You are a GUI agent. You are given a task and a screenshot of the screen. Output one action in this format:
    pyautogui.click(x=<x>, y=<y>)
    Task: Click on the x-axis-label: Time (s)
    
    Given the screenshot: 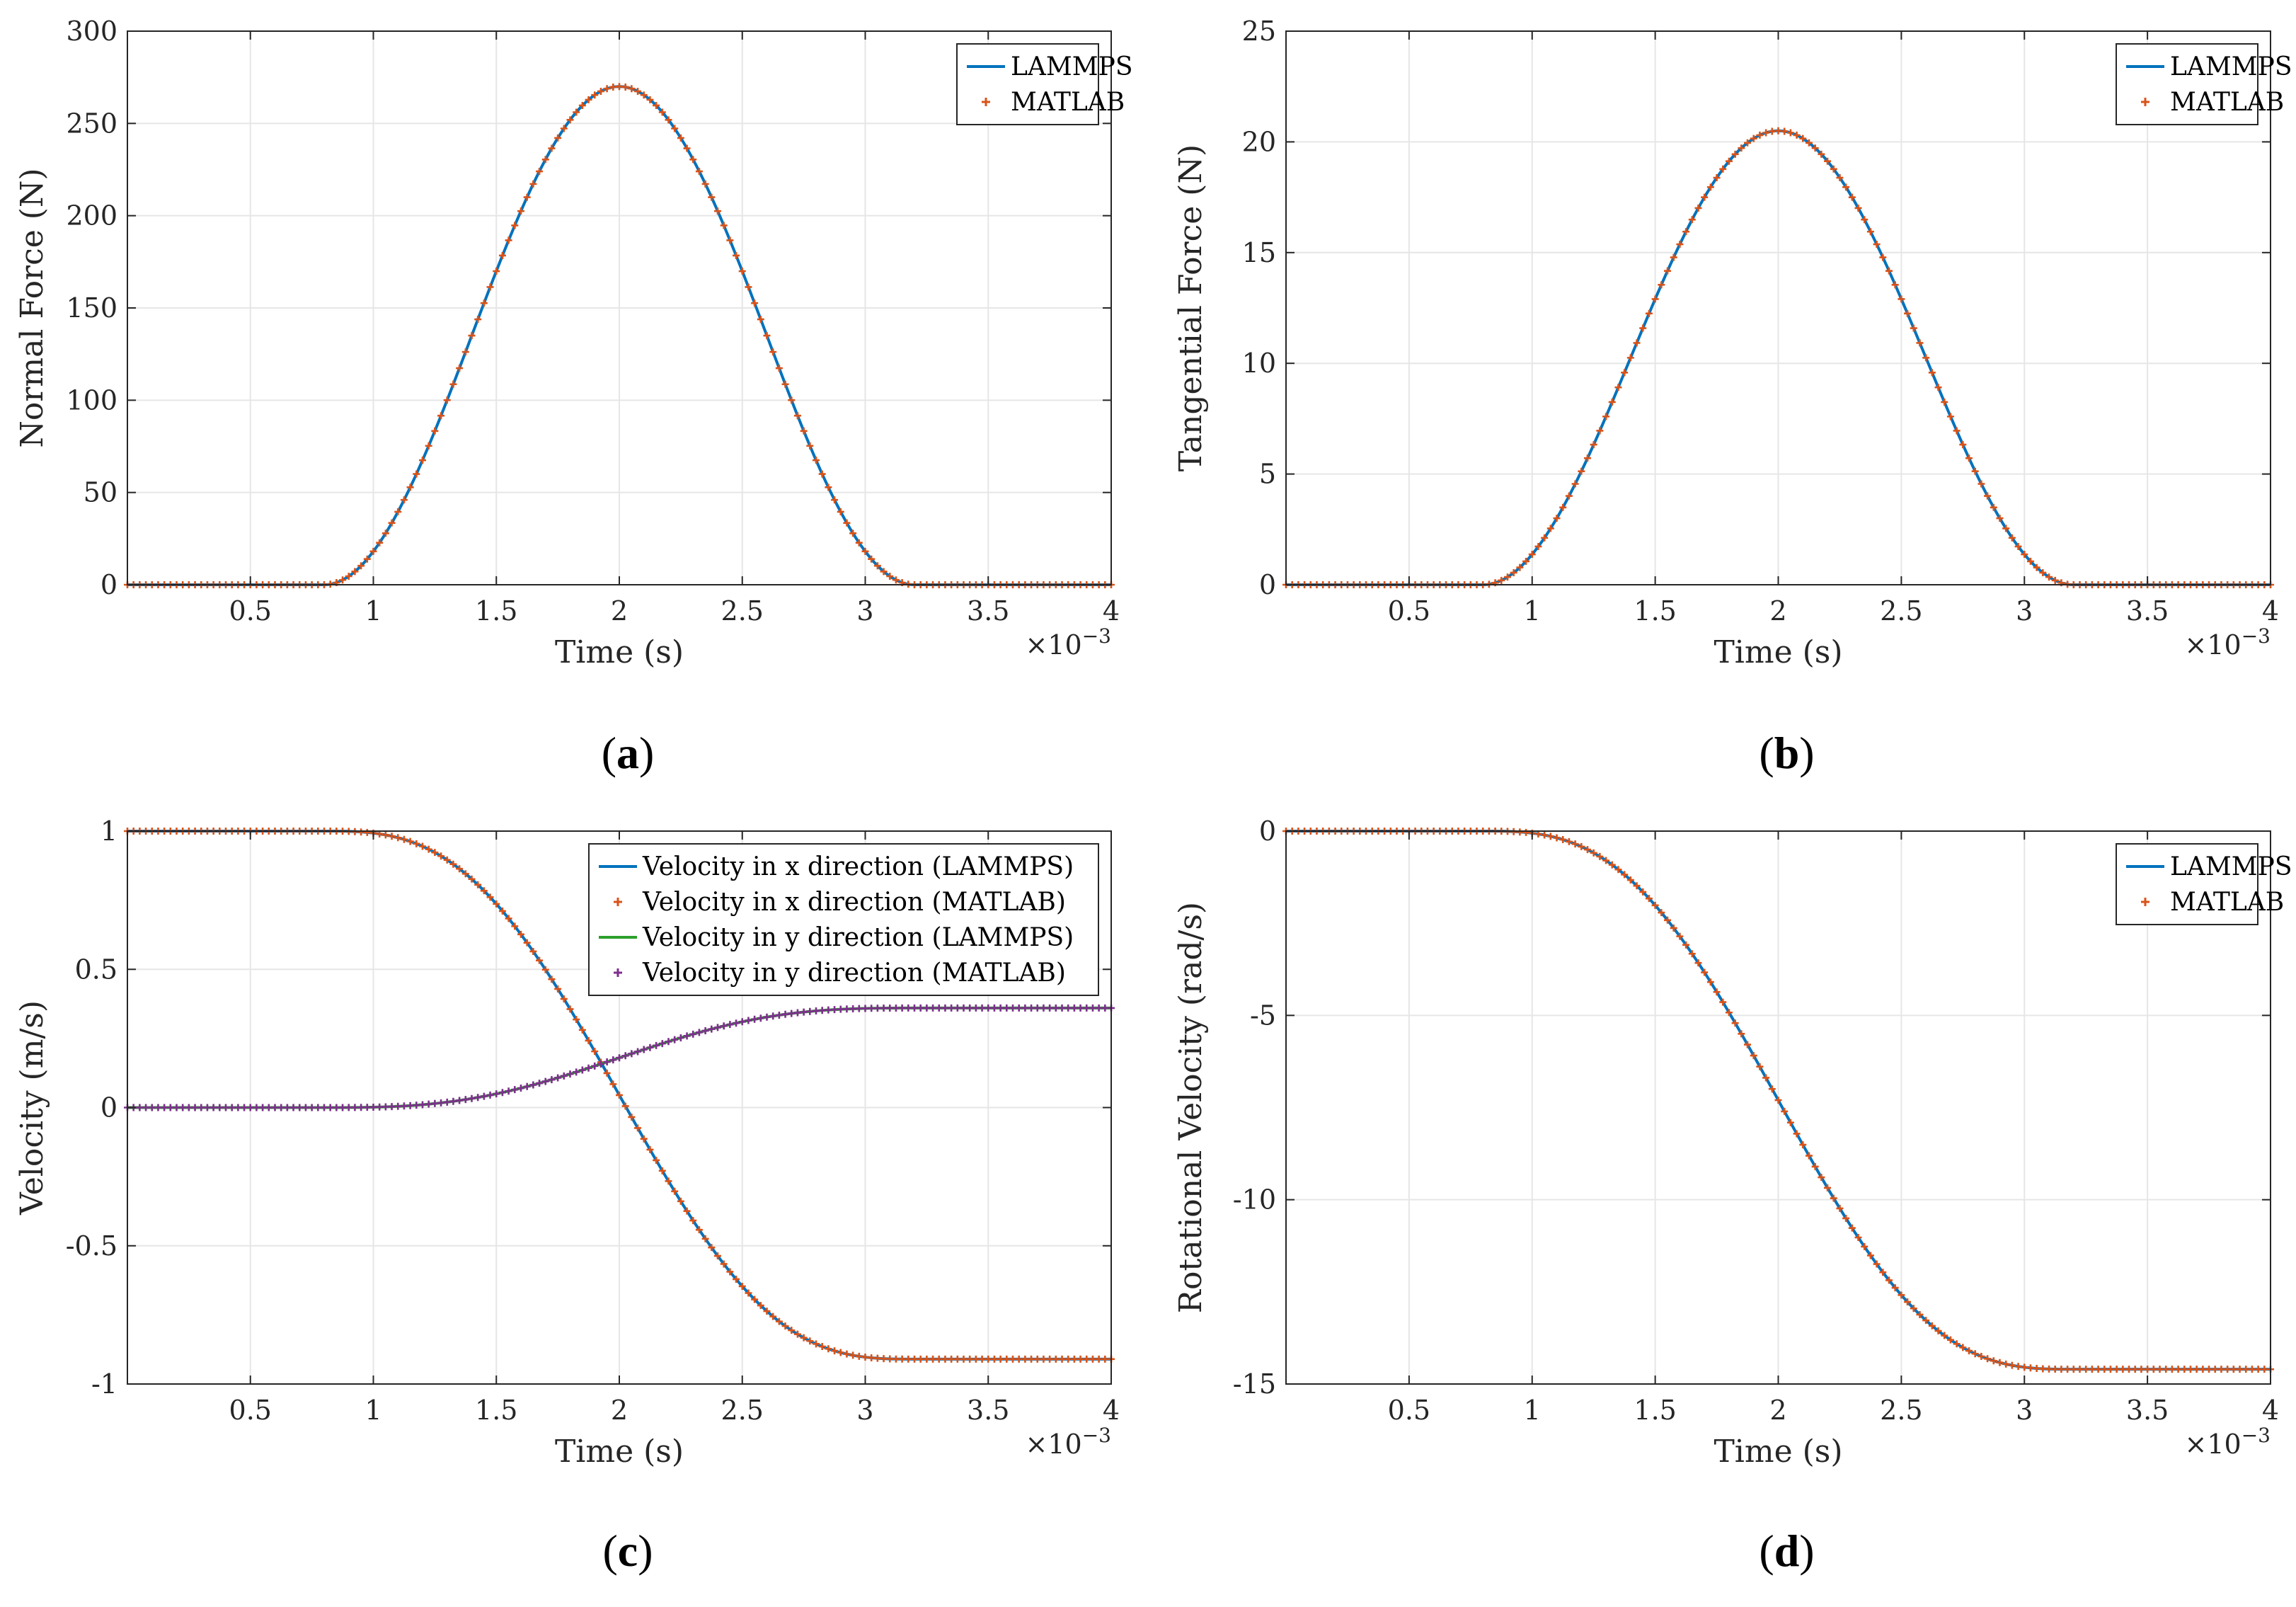 What is the action you would take?
    pyautogui.click(x=620, y=1452)
    